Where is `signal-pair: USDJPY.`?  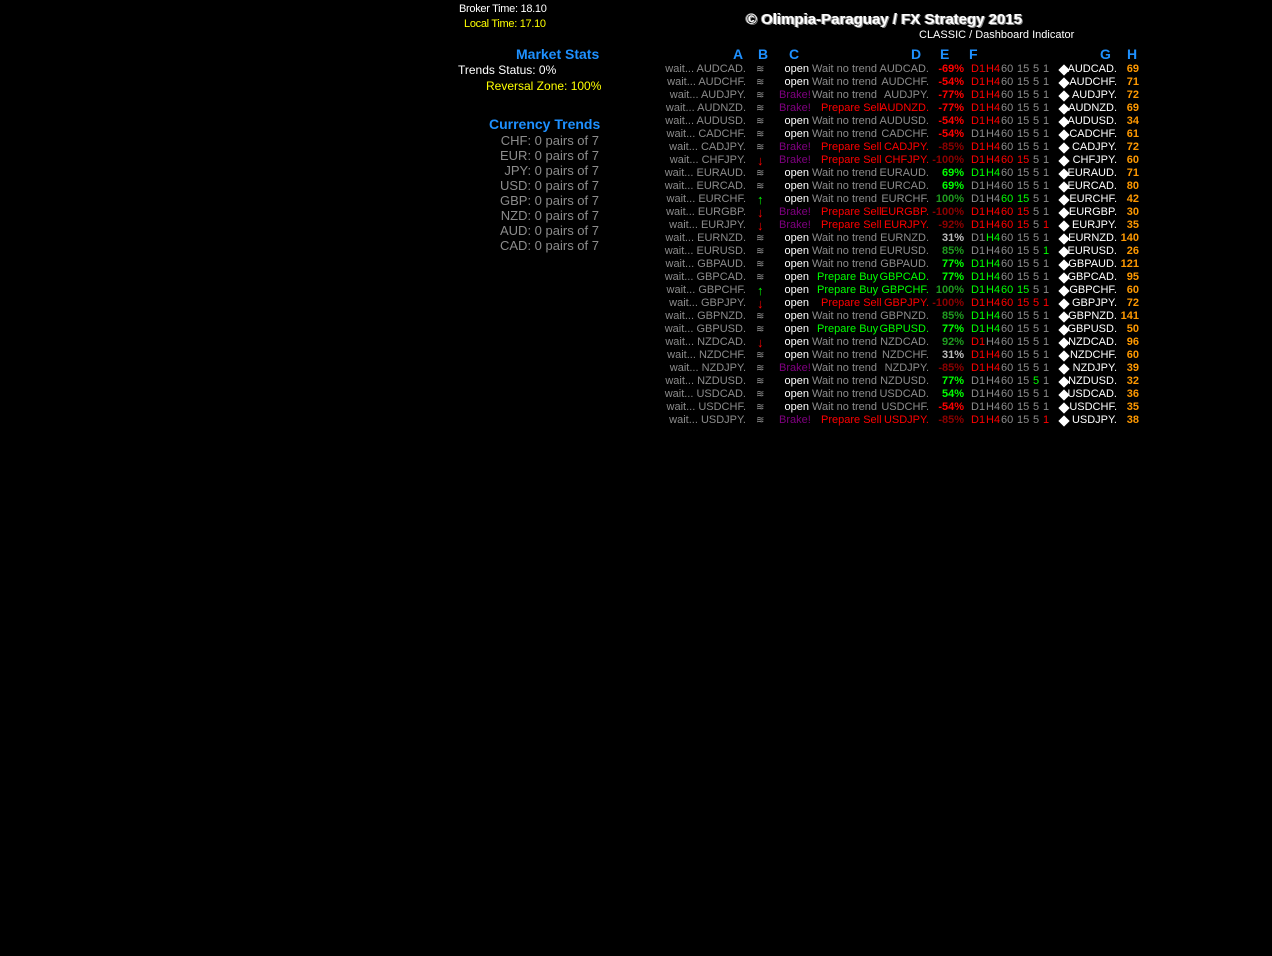 signal-pair: USDJPY. is located at coordinates (906, 420).